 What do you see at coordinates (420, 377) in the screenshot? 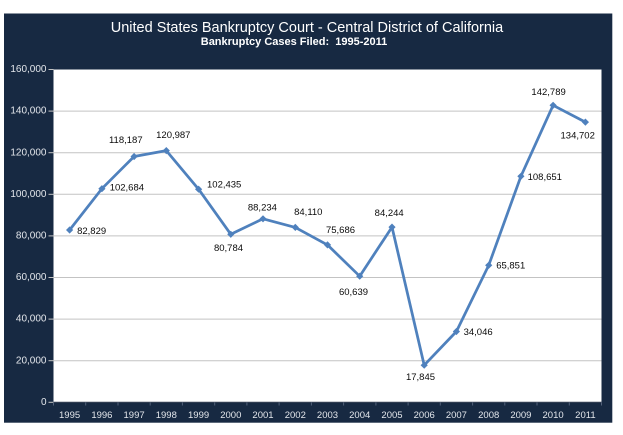
I see `svg-text: 17,845` at bounding box center [420, 377].